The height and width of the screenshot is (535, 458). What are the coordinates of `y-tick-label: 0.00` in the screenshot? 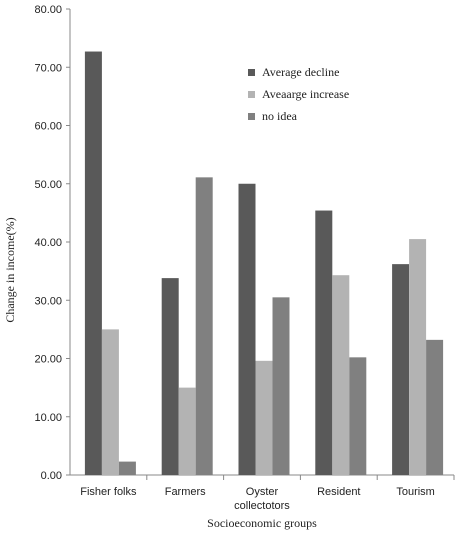 It's located at (51, 476).